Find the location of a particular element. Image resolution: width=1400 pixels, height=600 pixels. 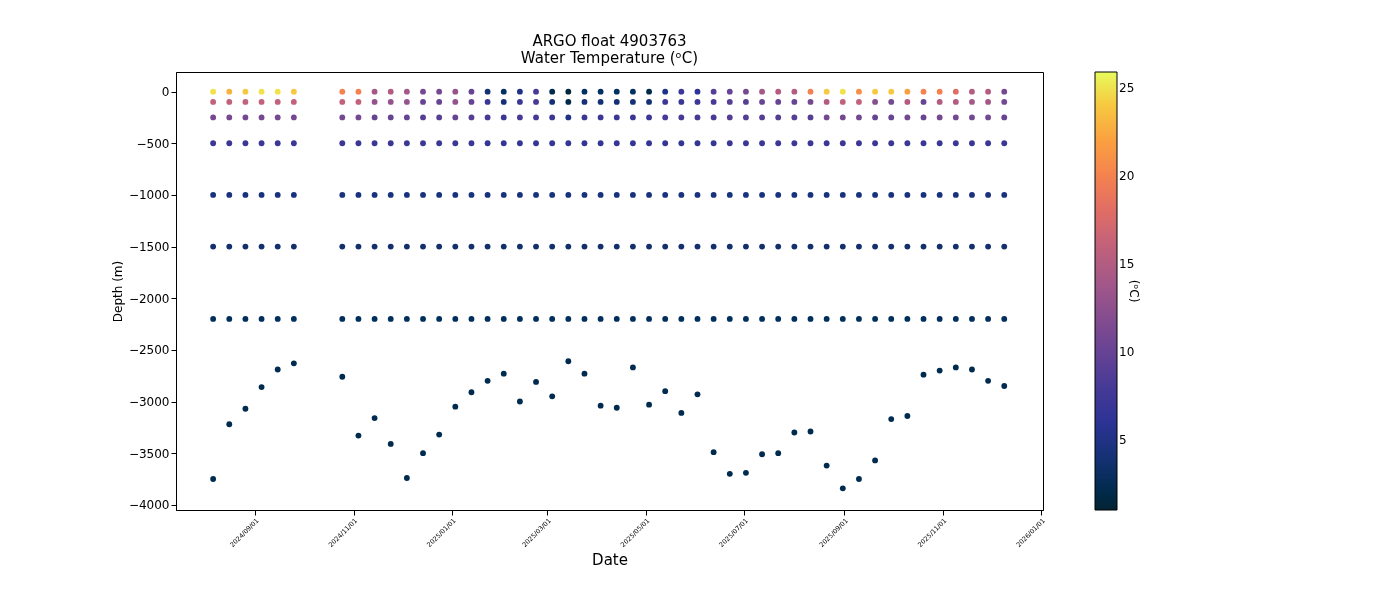

y-tick-label: −3500 is located at coordinates (149, 453).